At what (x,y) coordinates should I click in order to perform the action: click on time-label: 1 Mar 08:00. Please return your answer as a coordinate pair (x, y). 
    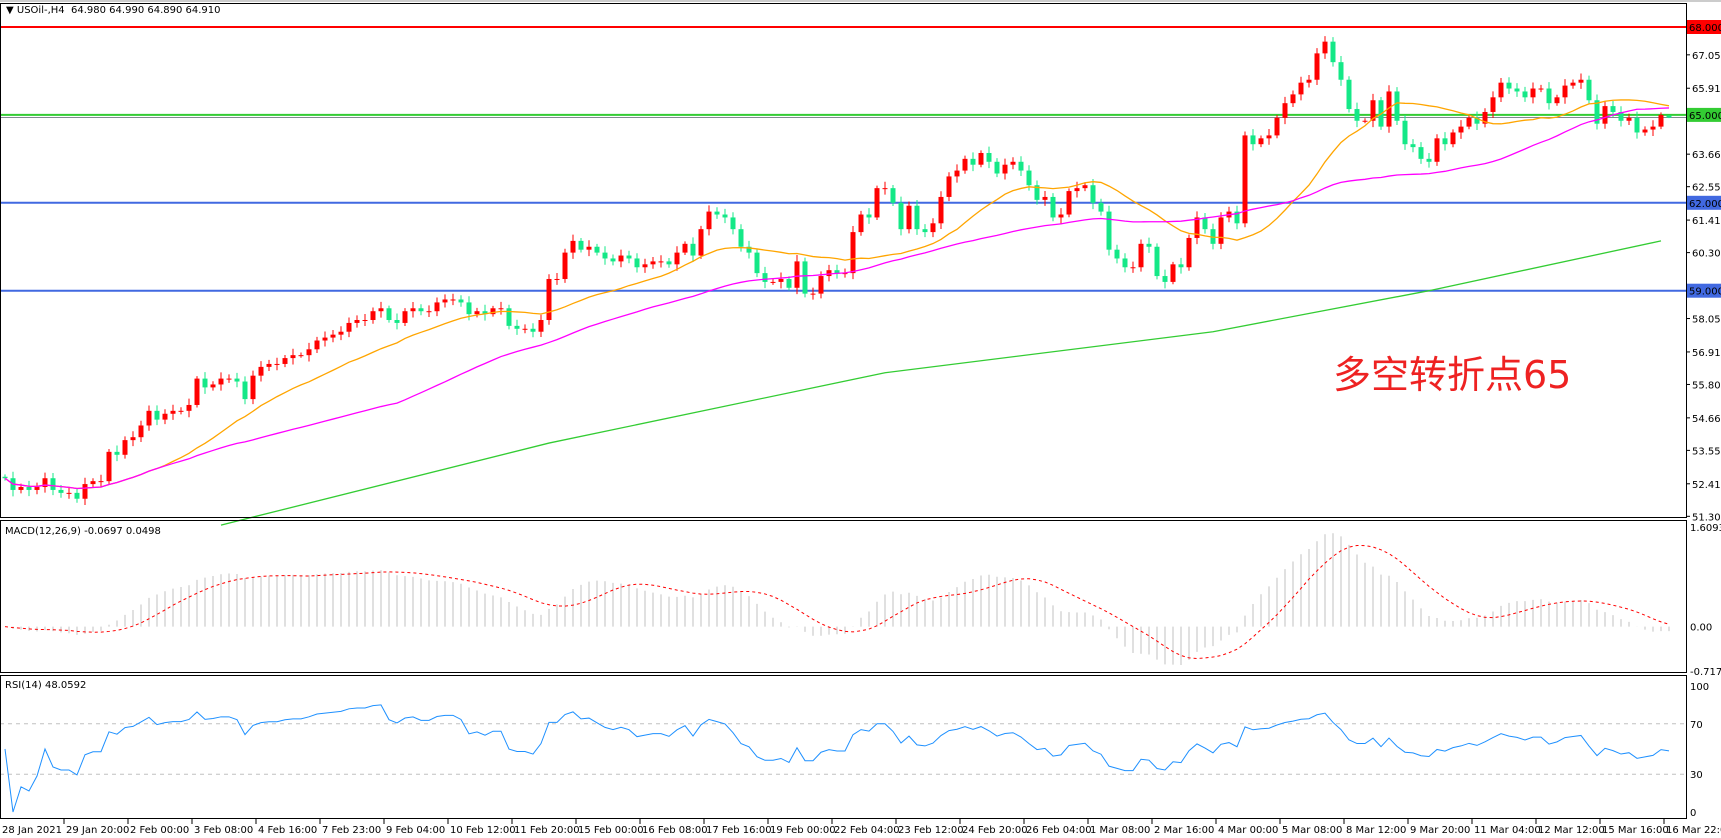
    Looking at the image, I should click on (1120, 830).